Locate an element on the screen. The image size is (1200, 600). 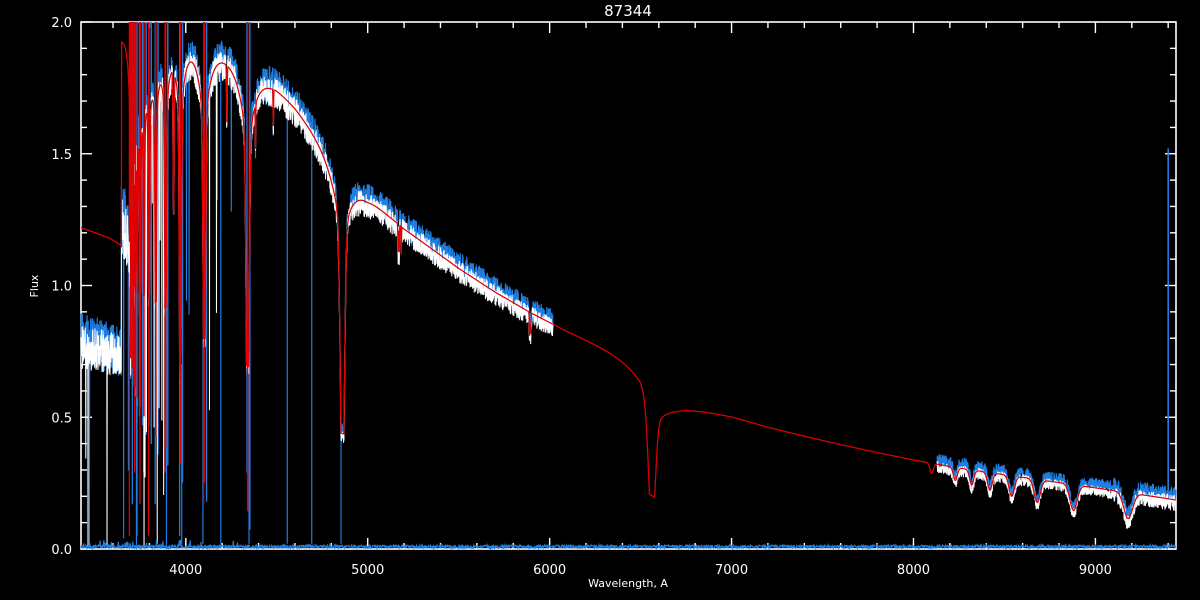
y-tick-label: 2.0 is located at coordinates (61, 23).